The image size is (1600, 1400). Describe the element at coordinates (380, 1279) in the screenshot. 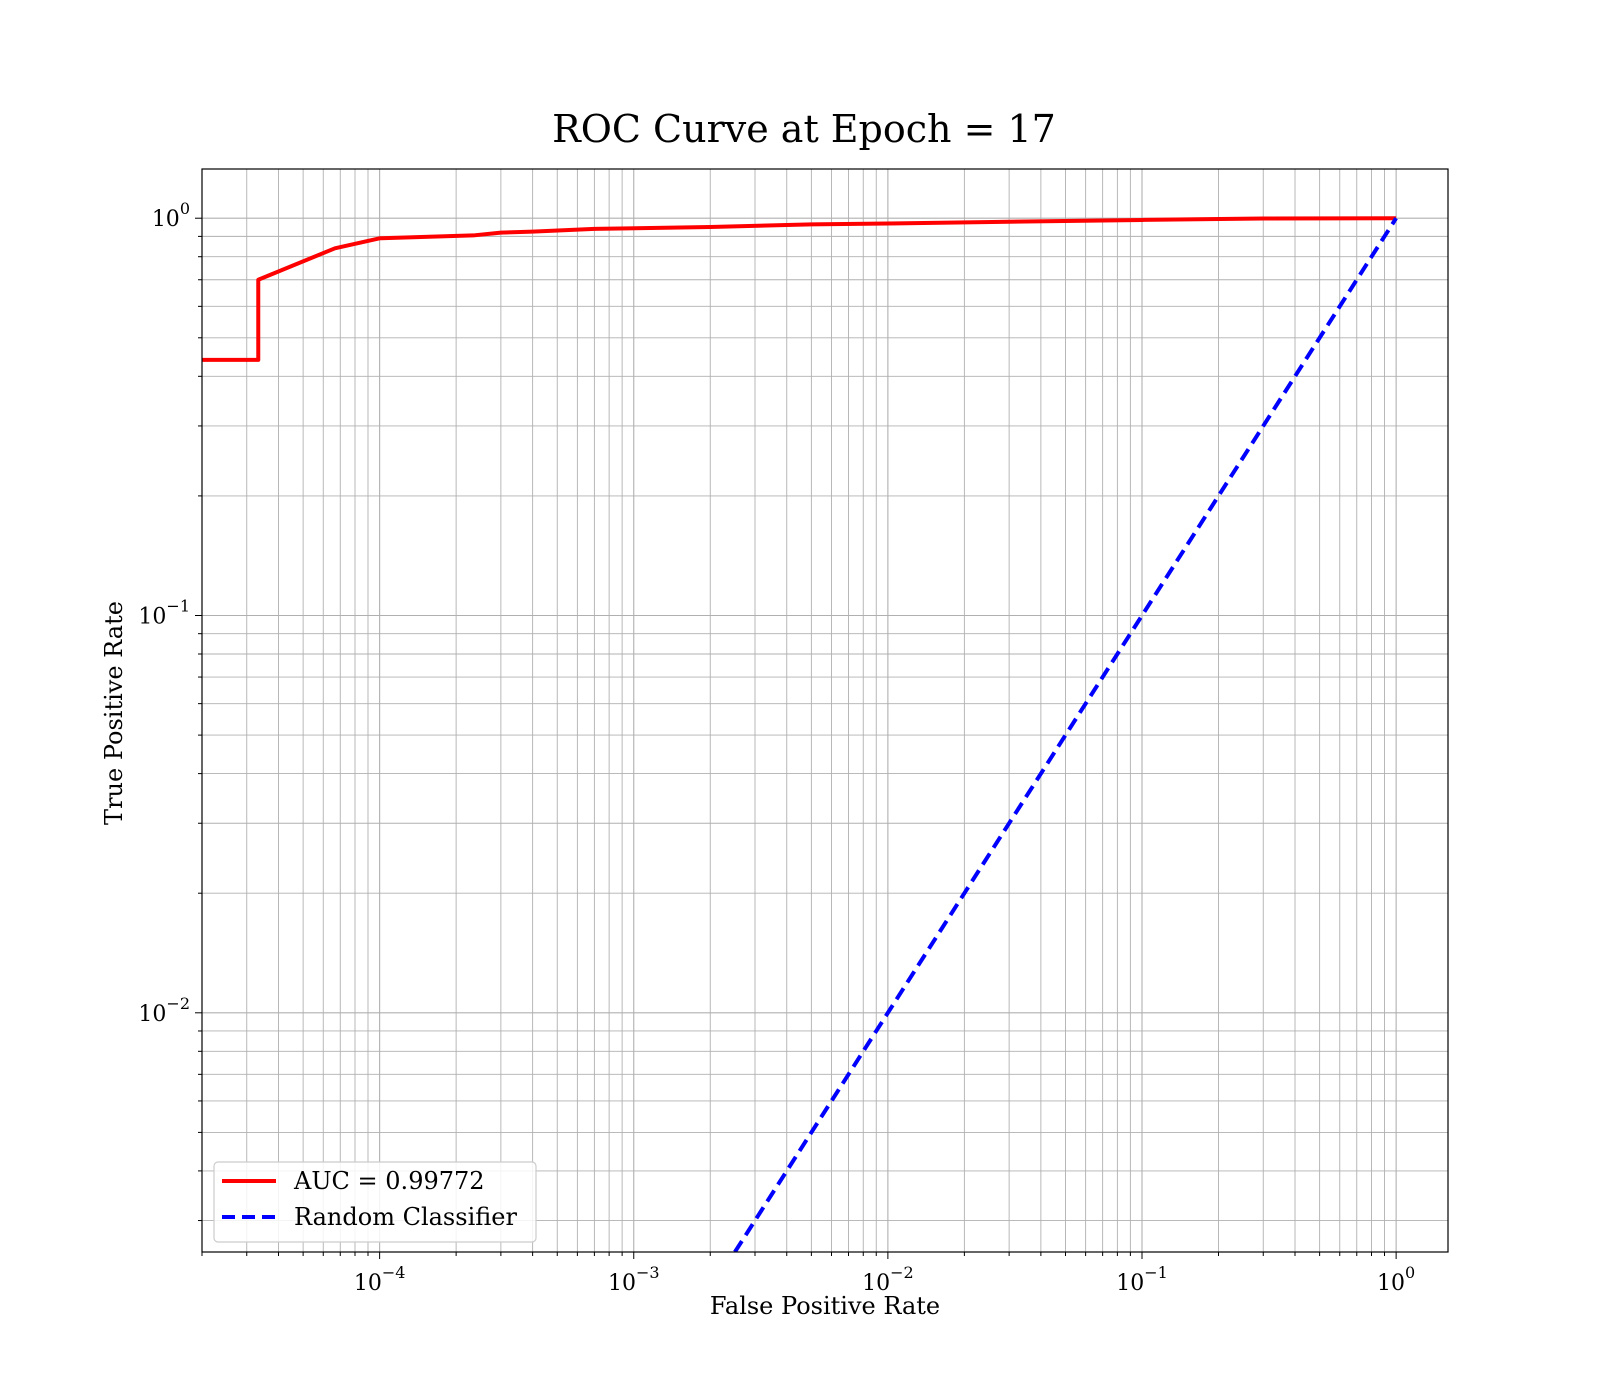

I see `x-tick-label: 10⁻⁴` at that location.